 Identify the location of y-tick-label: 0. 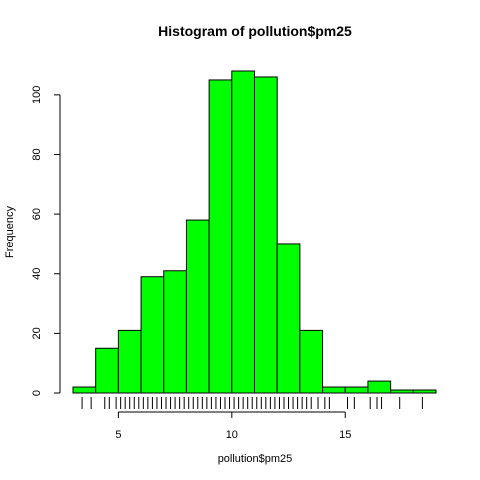
(37, 393).